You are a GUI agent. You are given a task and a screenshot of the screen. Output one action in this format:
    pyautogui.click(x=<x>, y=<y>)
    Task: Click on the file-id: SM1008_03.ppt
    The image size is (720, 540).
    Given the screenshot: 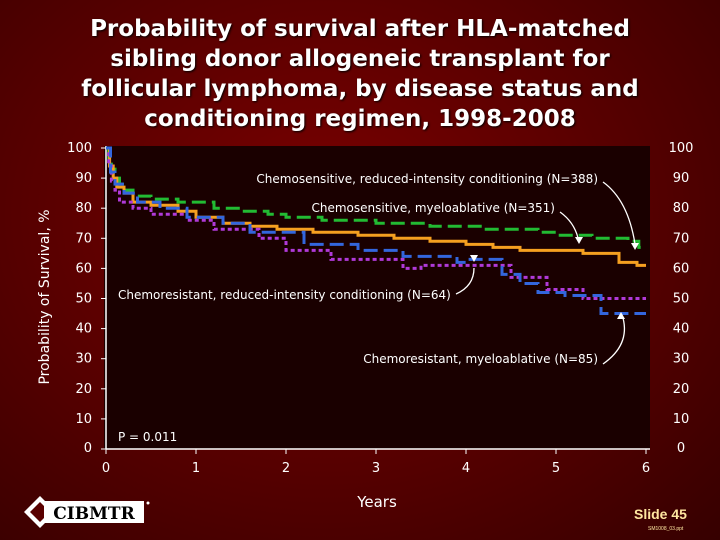 What is the action you would take?
    pyautogui.click(x=666, y=529)
    